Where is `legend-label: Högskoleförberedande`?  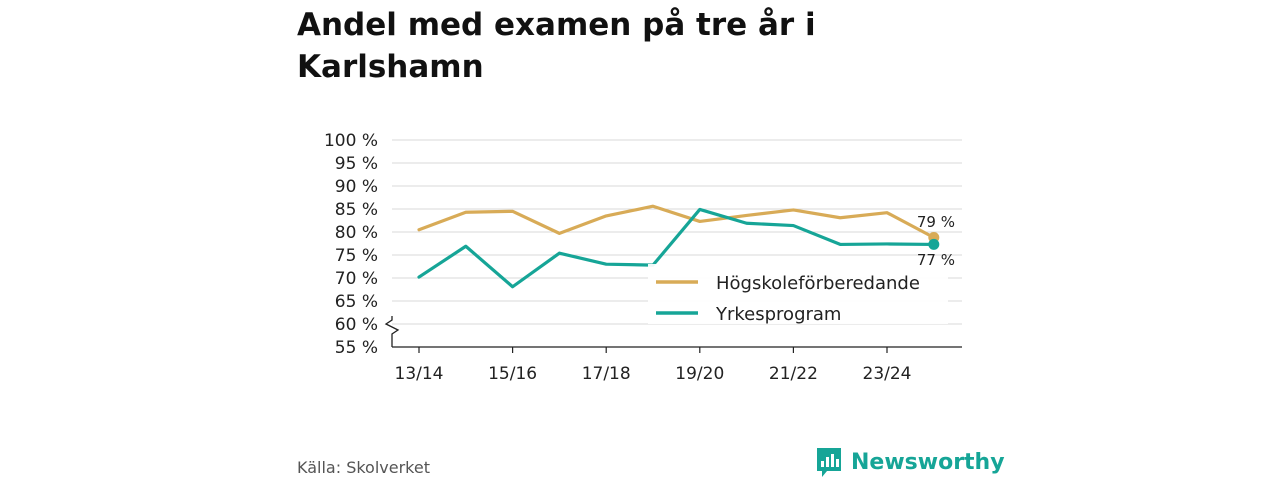
legend-label: Högskoleförberedande is located at coordinates (818, 283).